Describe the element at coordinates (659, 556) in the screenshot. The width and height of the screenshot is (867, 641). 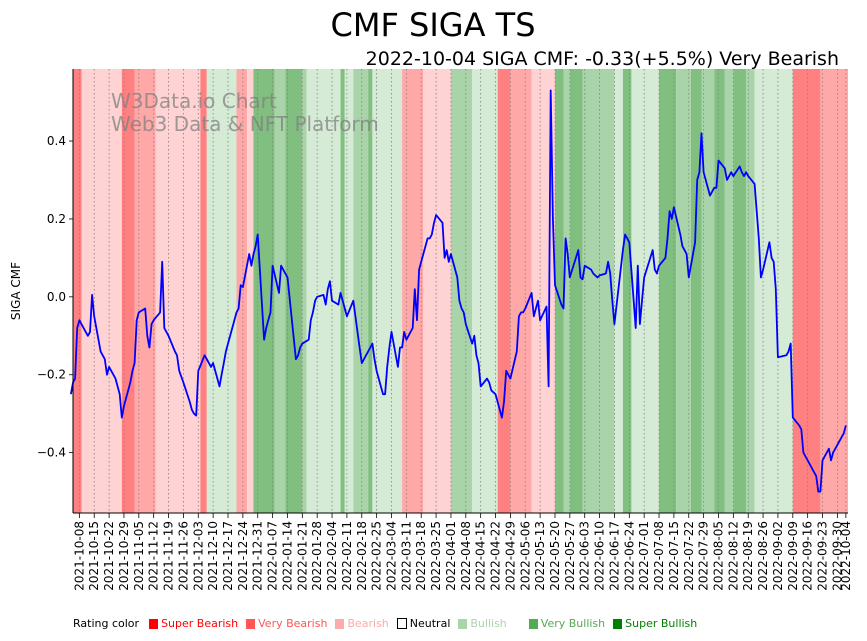
I see `x-tick-label: 2022-07-08` at that location.